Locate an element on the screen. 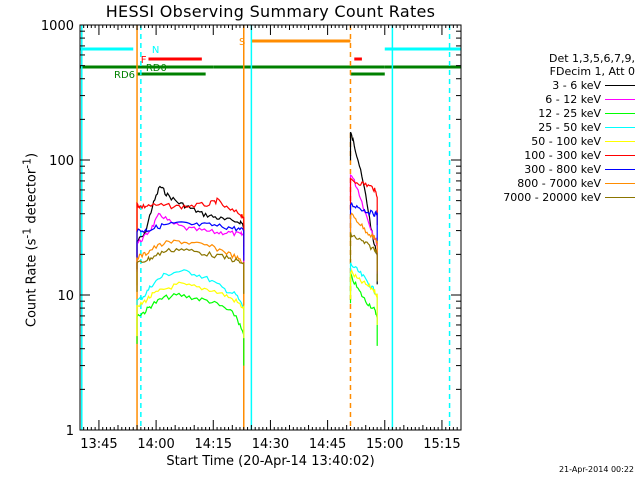 This screenshot has height=480, width=640. legend-entry-5: 100 - 300 keV is located at coordinates (552, 155).